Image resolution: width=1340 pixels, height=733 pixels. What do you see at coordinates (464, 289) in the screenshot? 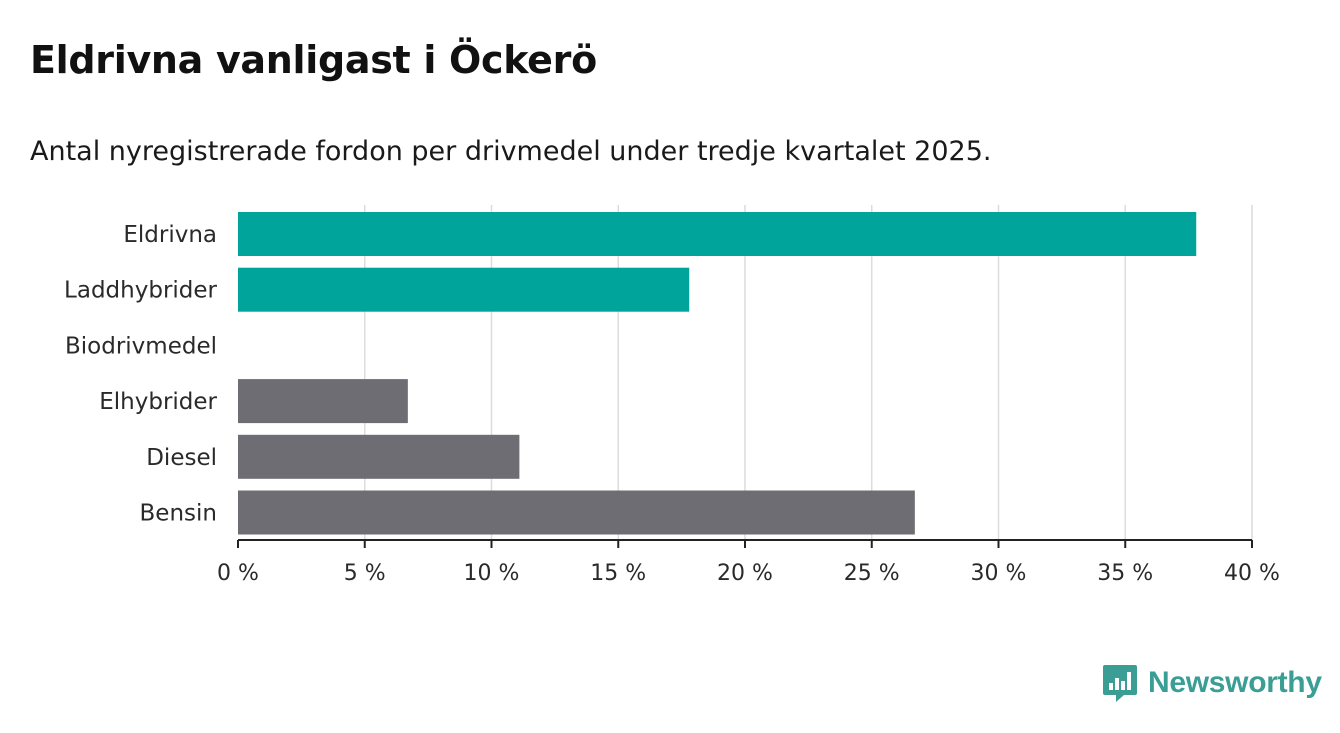
I see `bar-laddhybrider` at bounding box center [464, 289].